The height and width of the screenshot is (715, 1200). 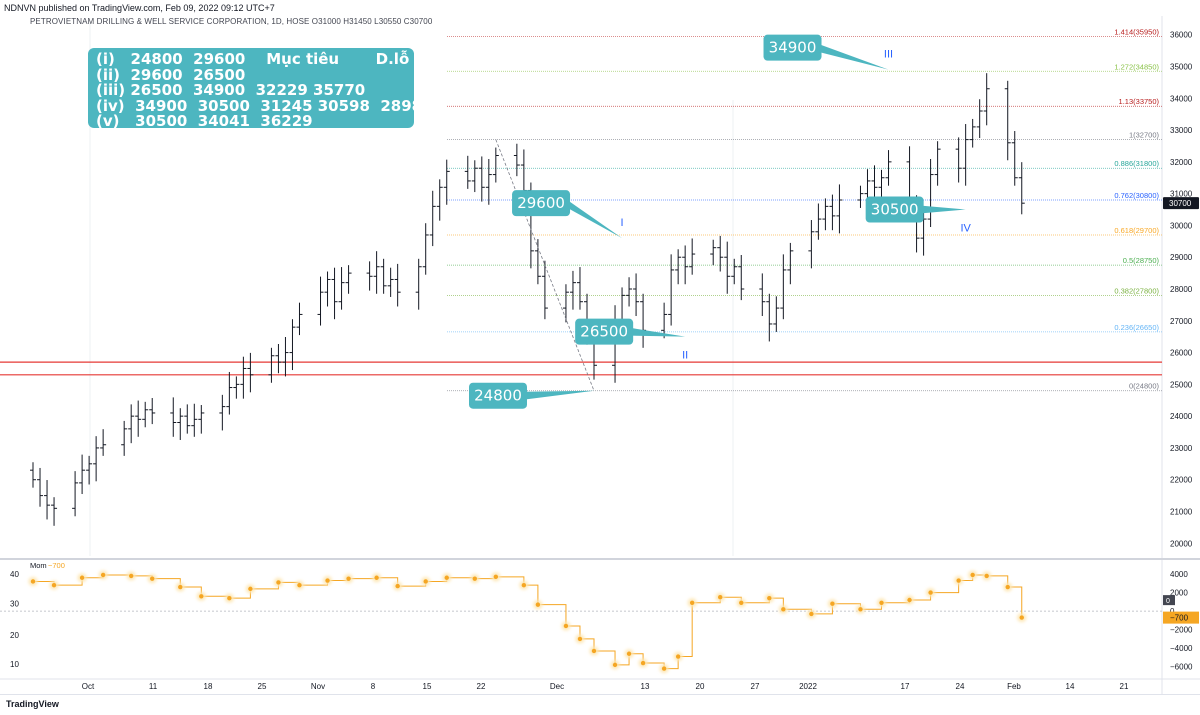 What do you see at coordinates (262, 686) in the screenshot?
I see `time-tick-label: 25` at bounding box center [262, 686].